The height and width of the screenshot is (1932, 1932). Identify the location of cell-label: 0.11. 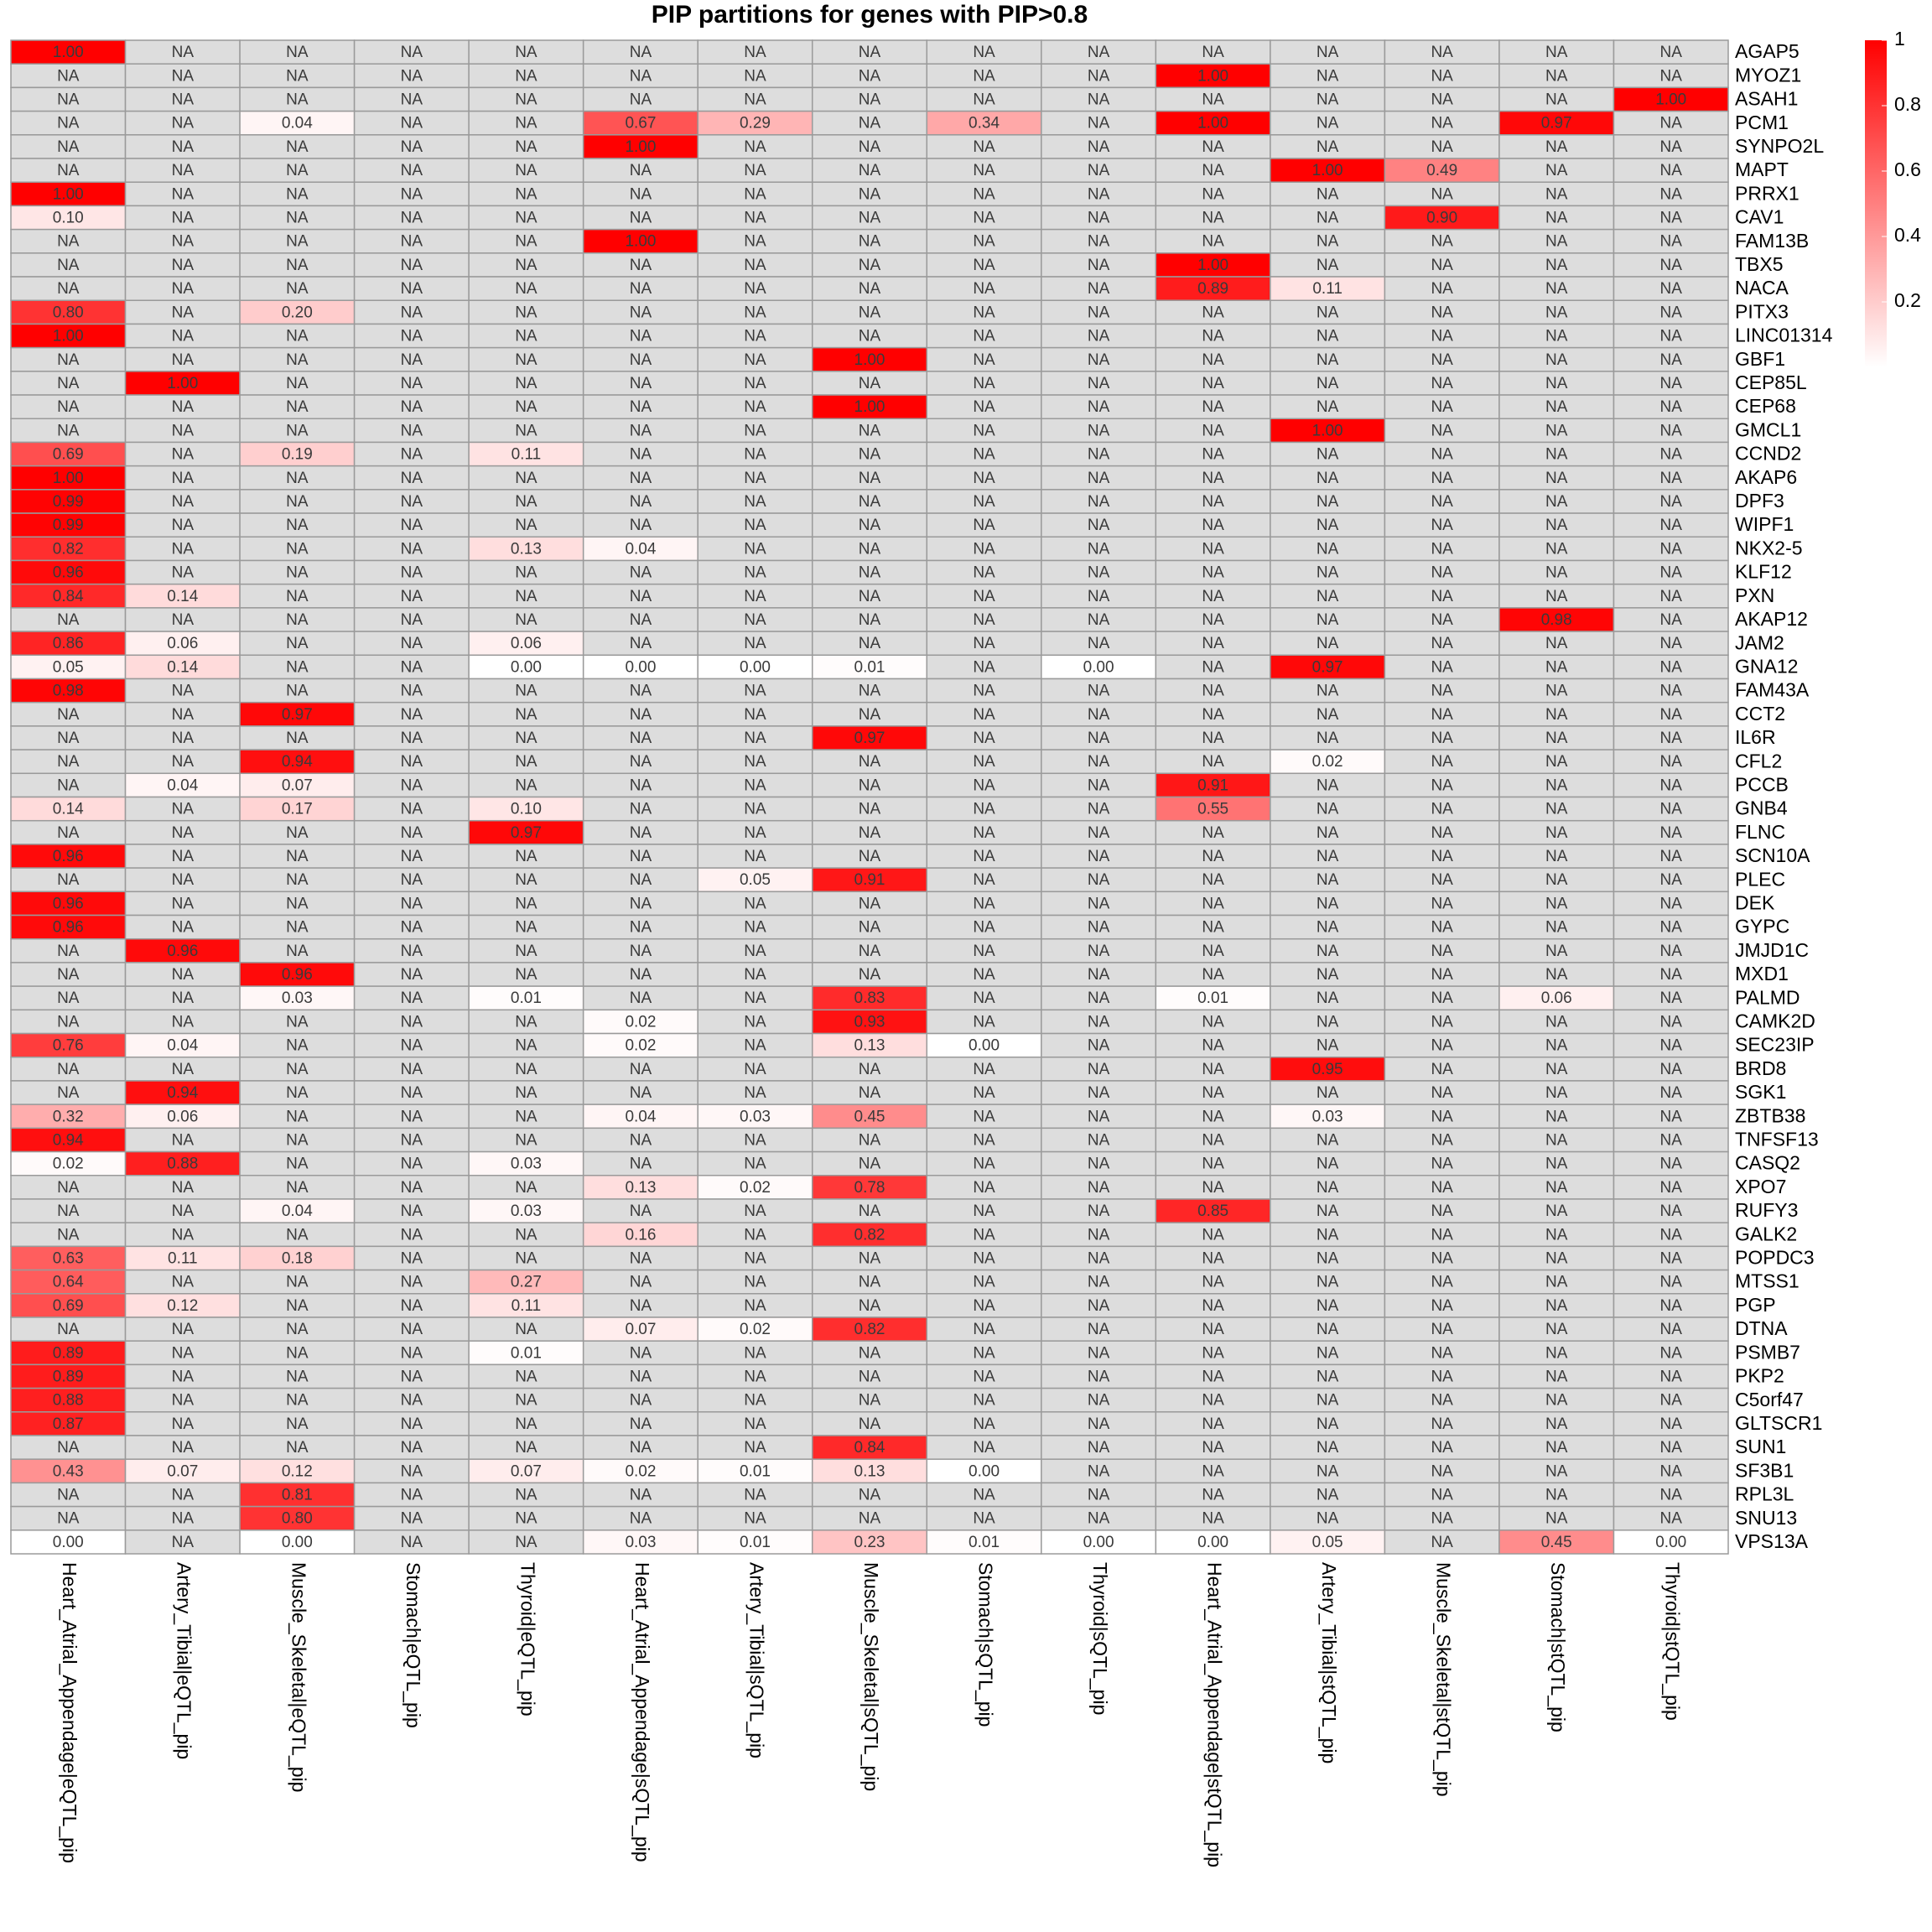
(1327, 289).